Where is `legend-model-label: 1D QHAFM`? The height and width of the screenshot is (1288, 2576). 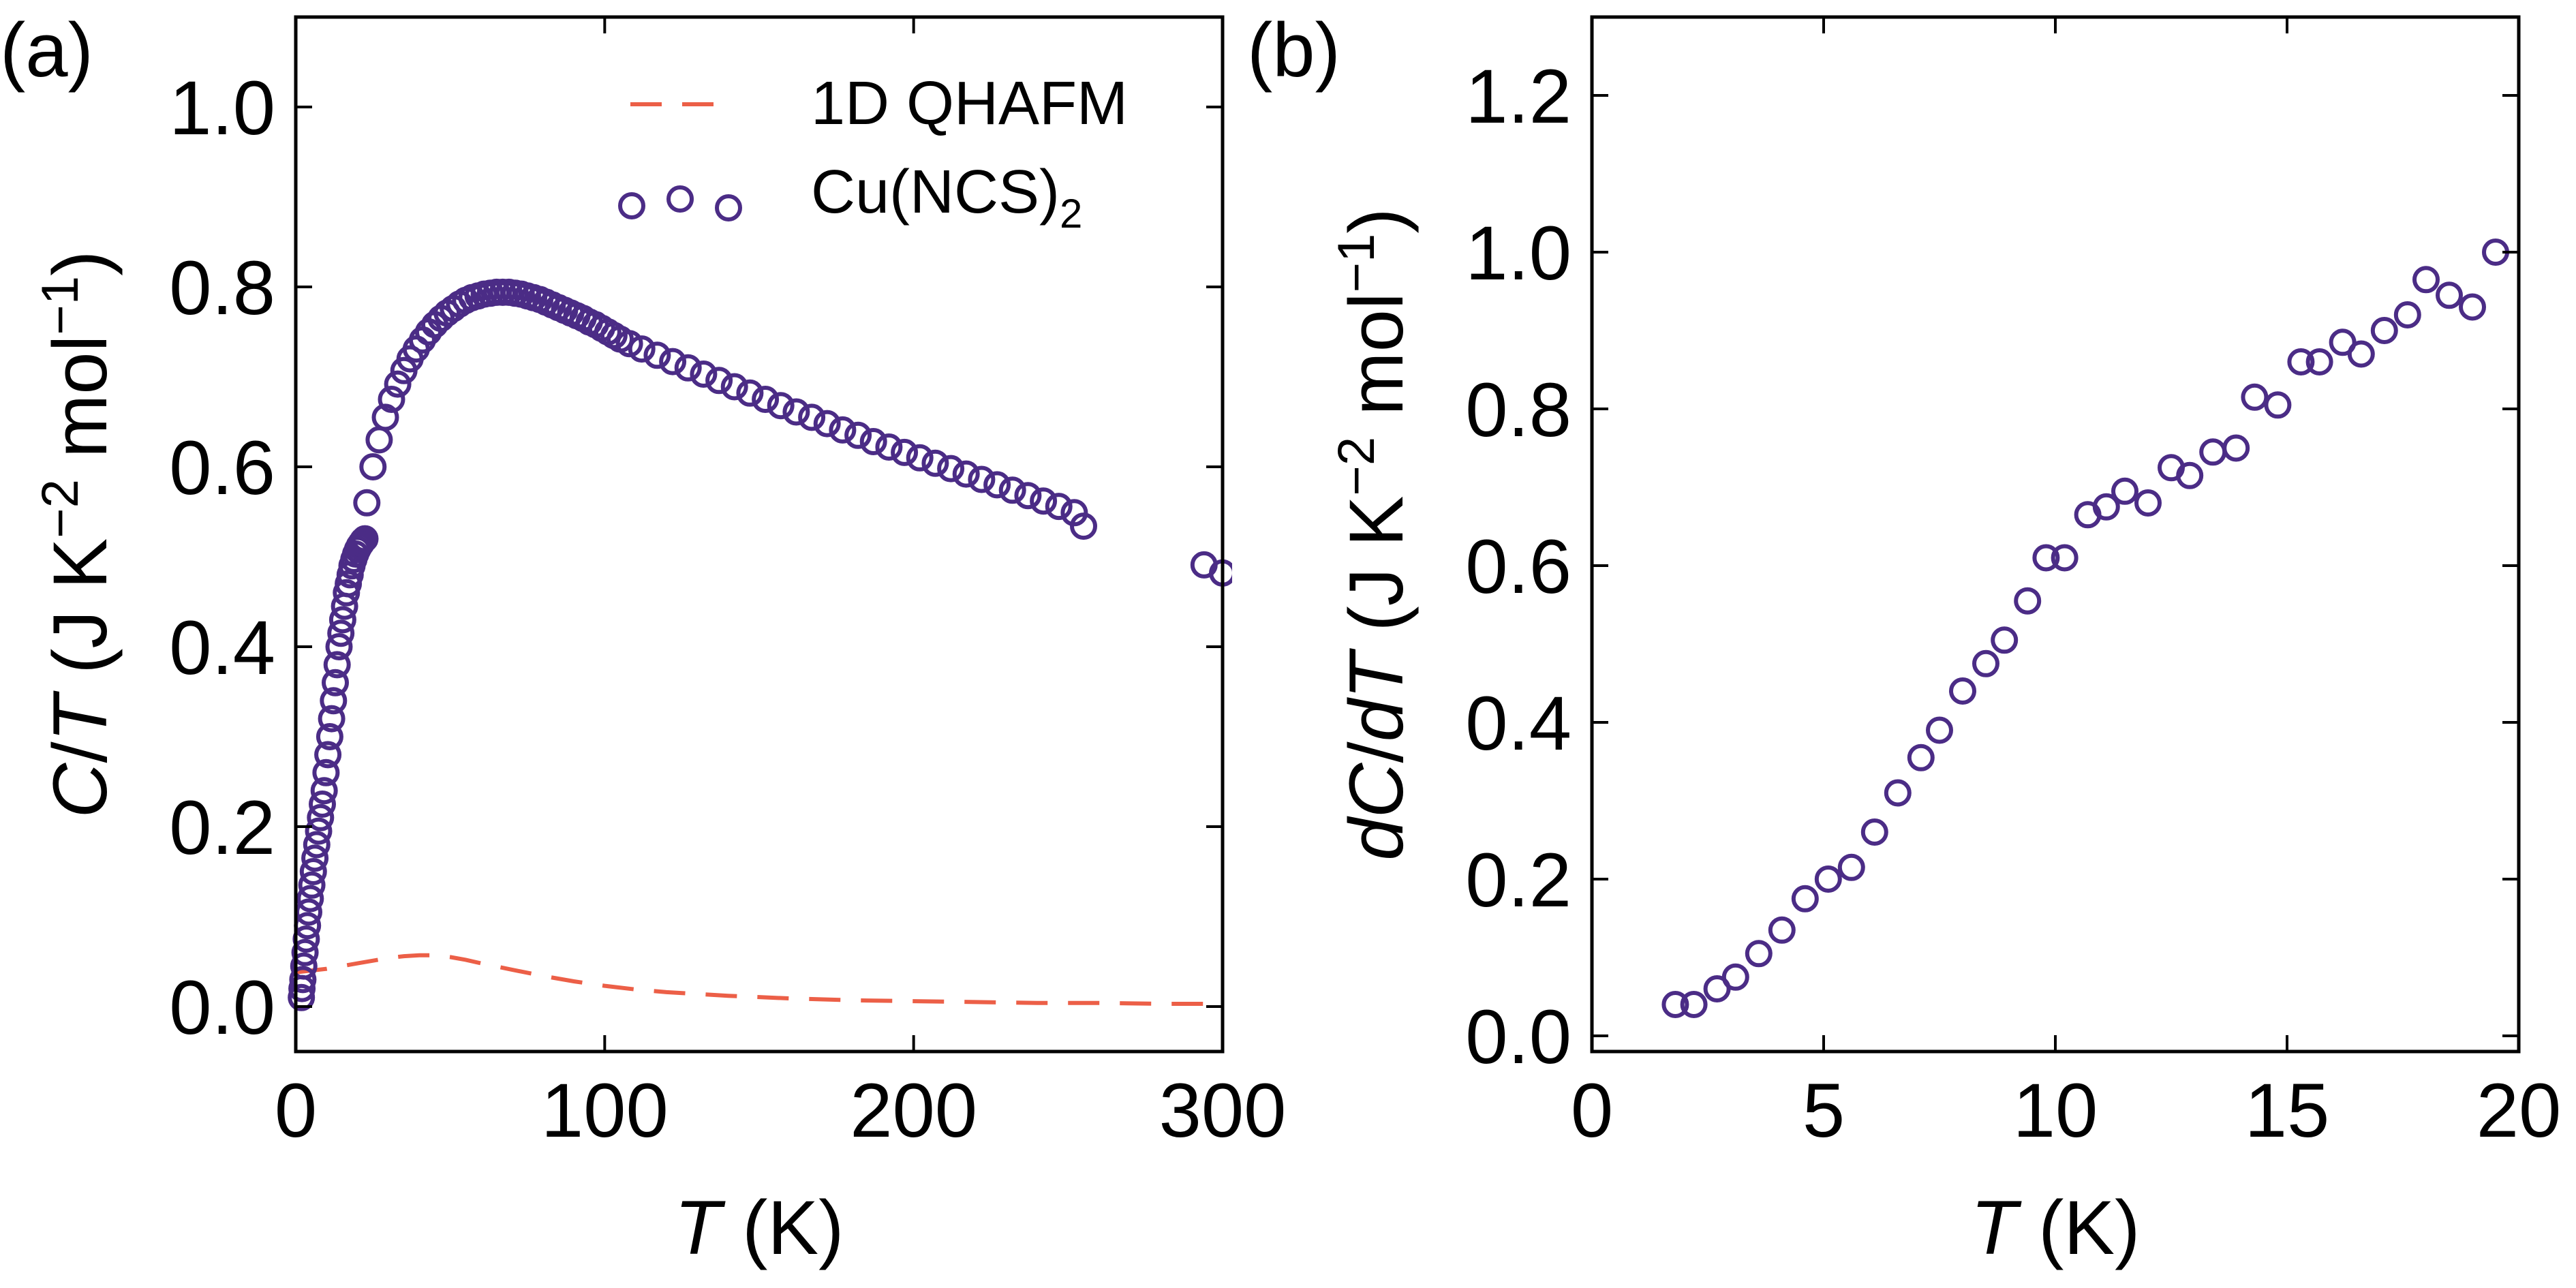
legend-model-label: 1D QHAFM is located at coordinates (969, 104).